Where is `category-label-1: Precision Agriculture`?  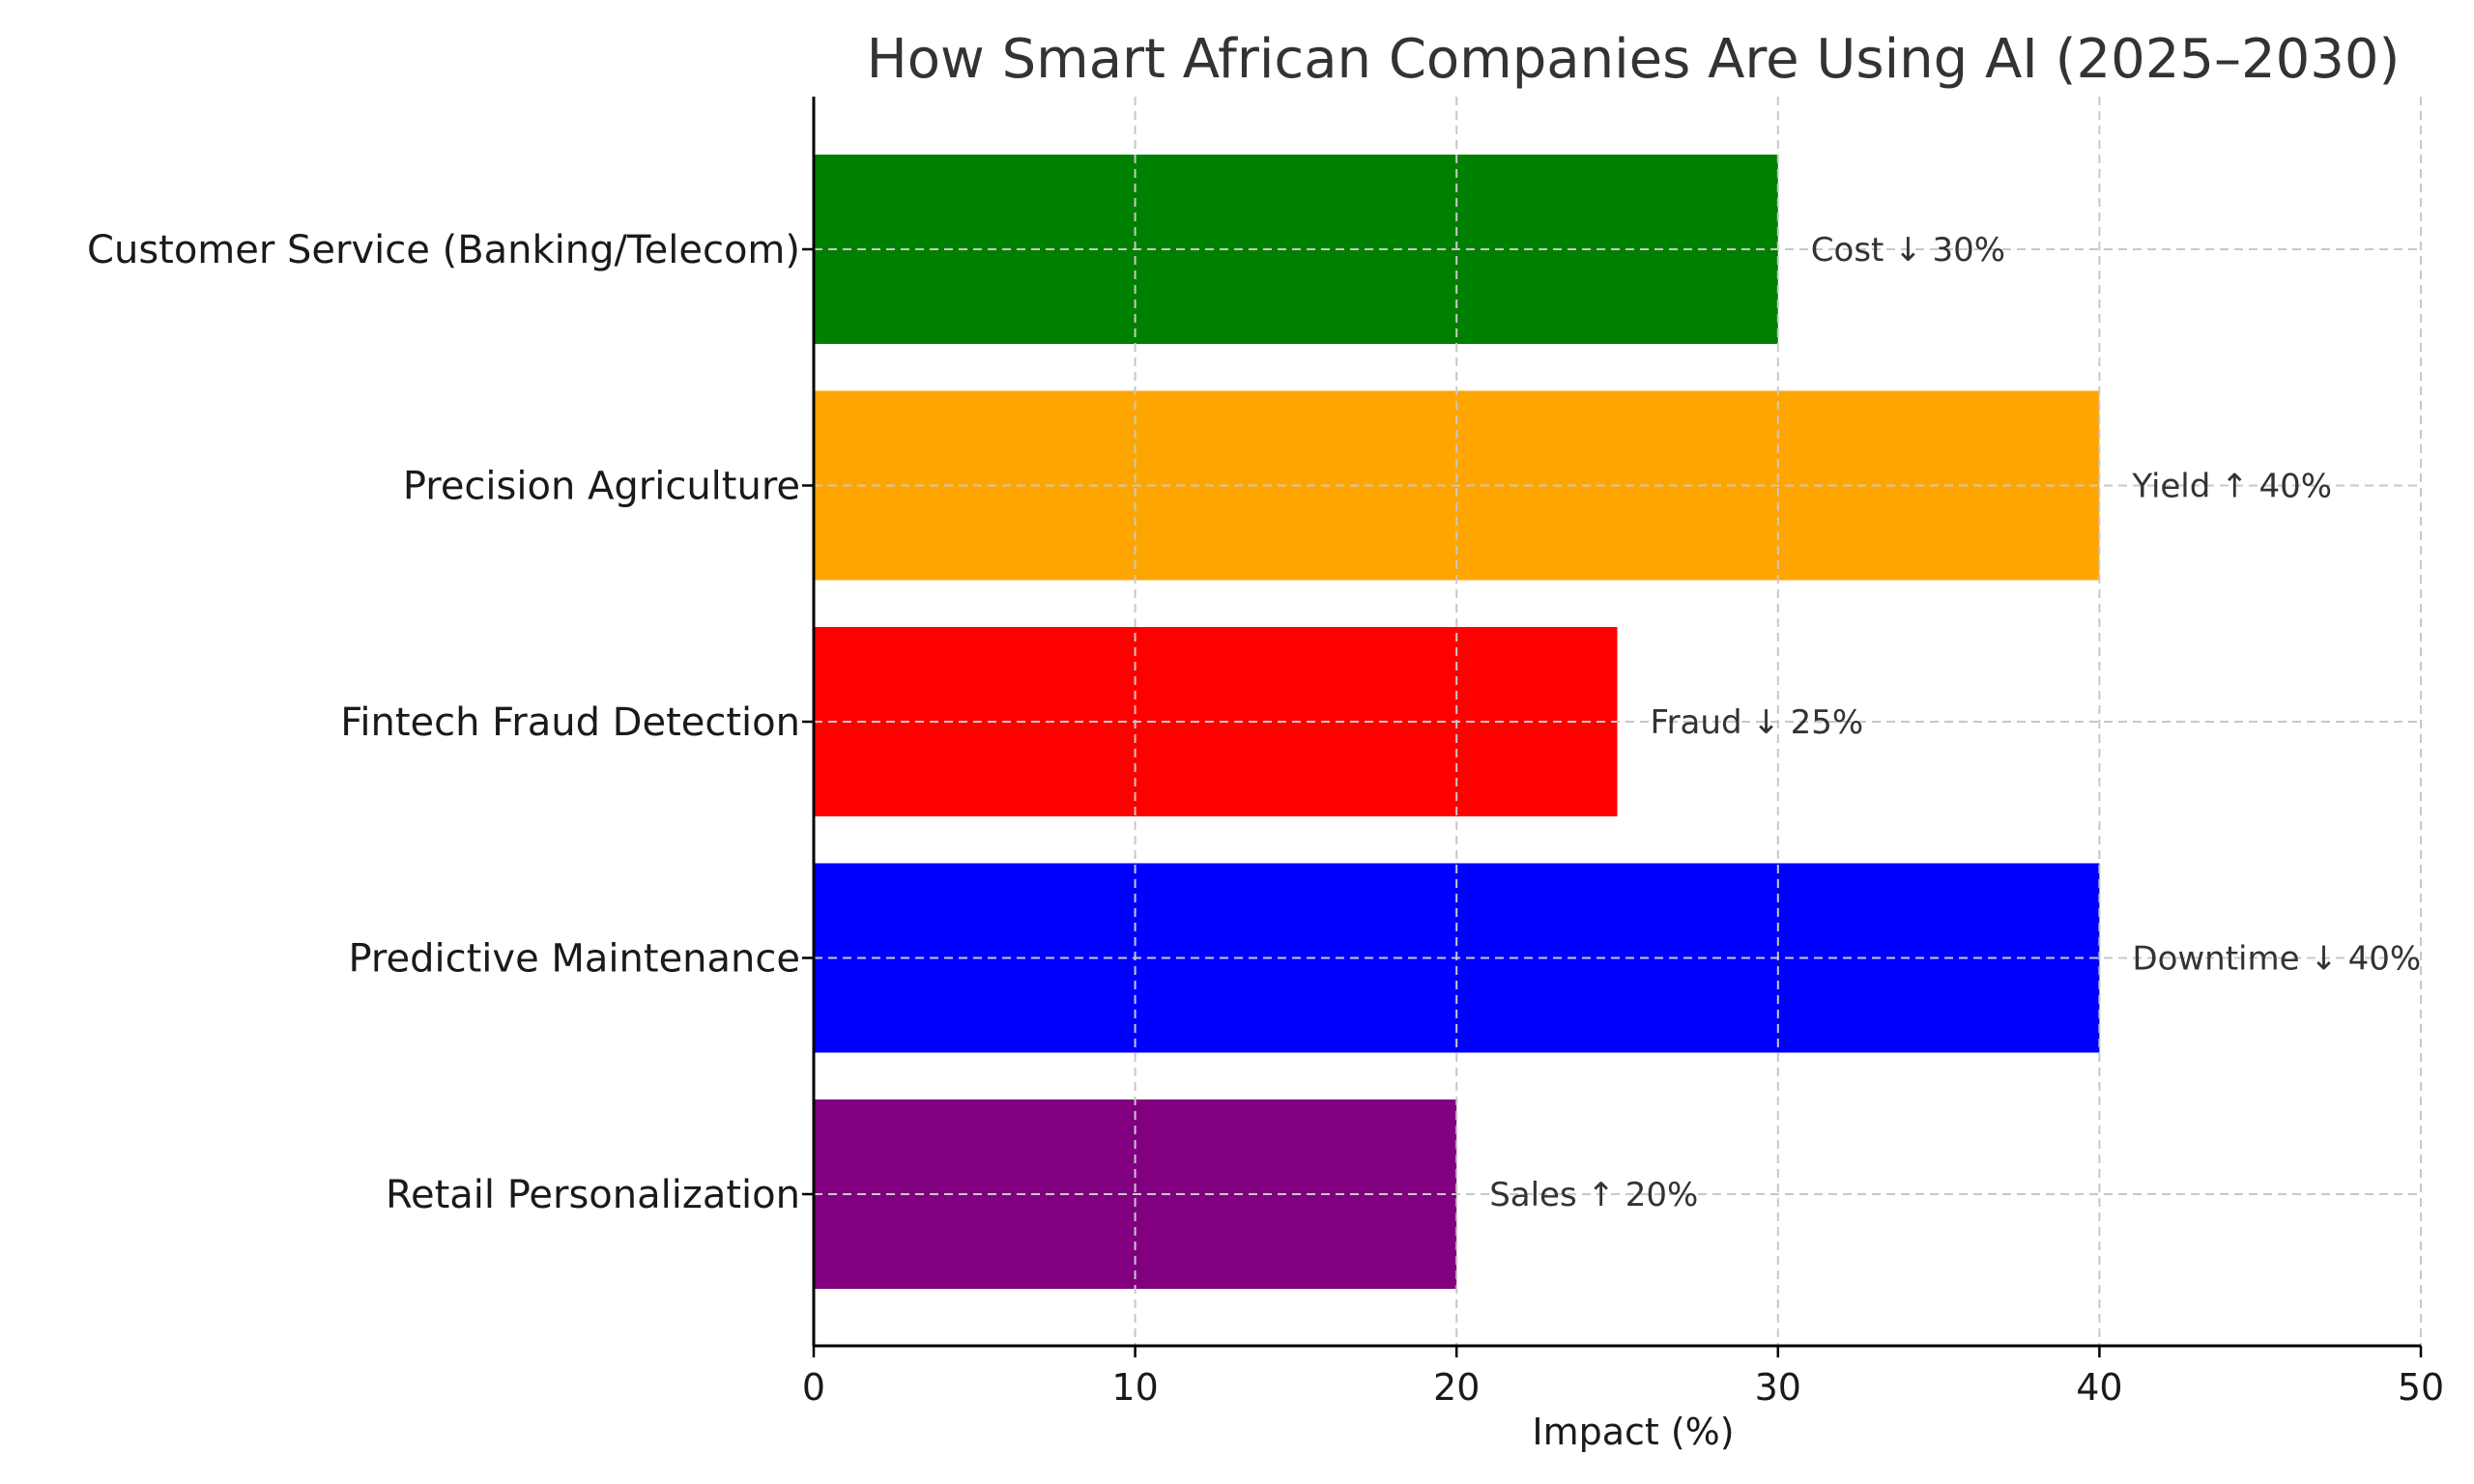
category-label-1: Precision Agriculture is located at coordinates (602, 487).